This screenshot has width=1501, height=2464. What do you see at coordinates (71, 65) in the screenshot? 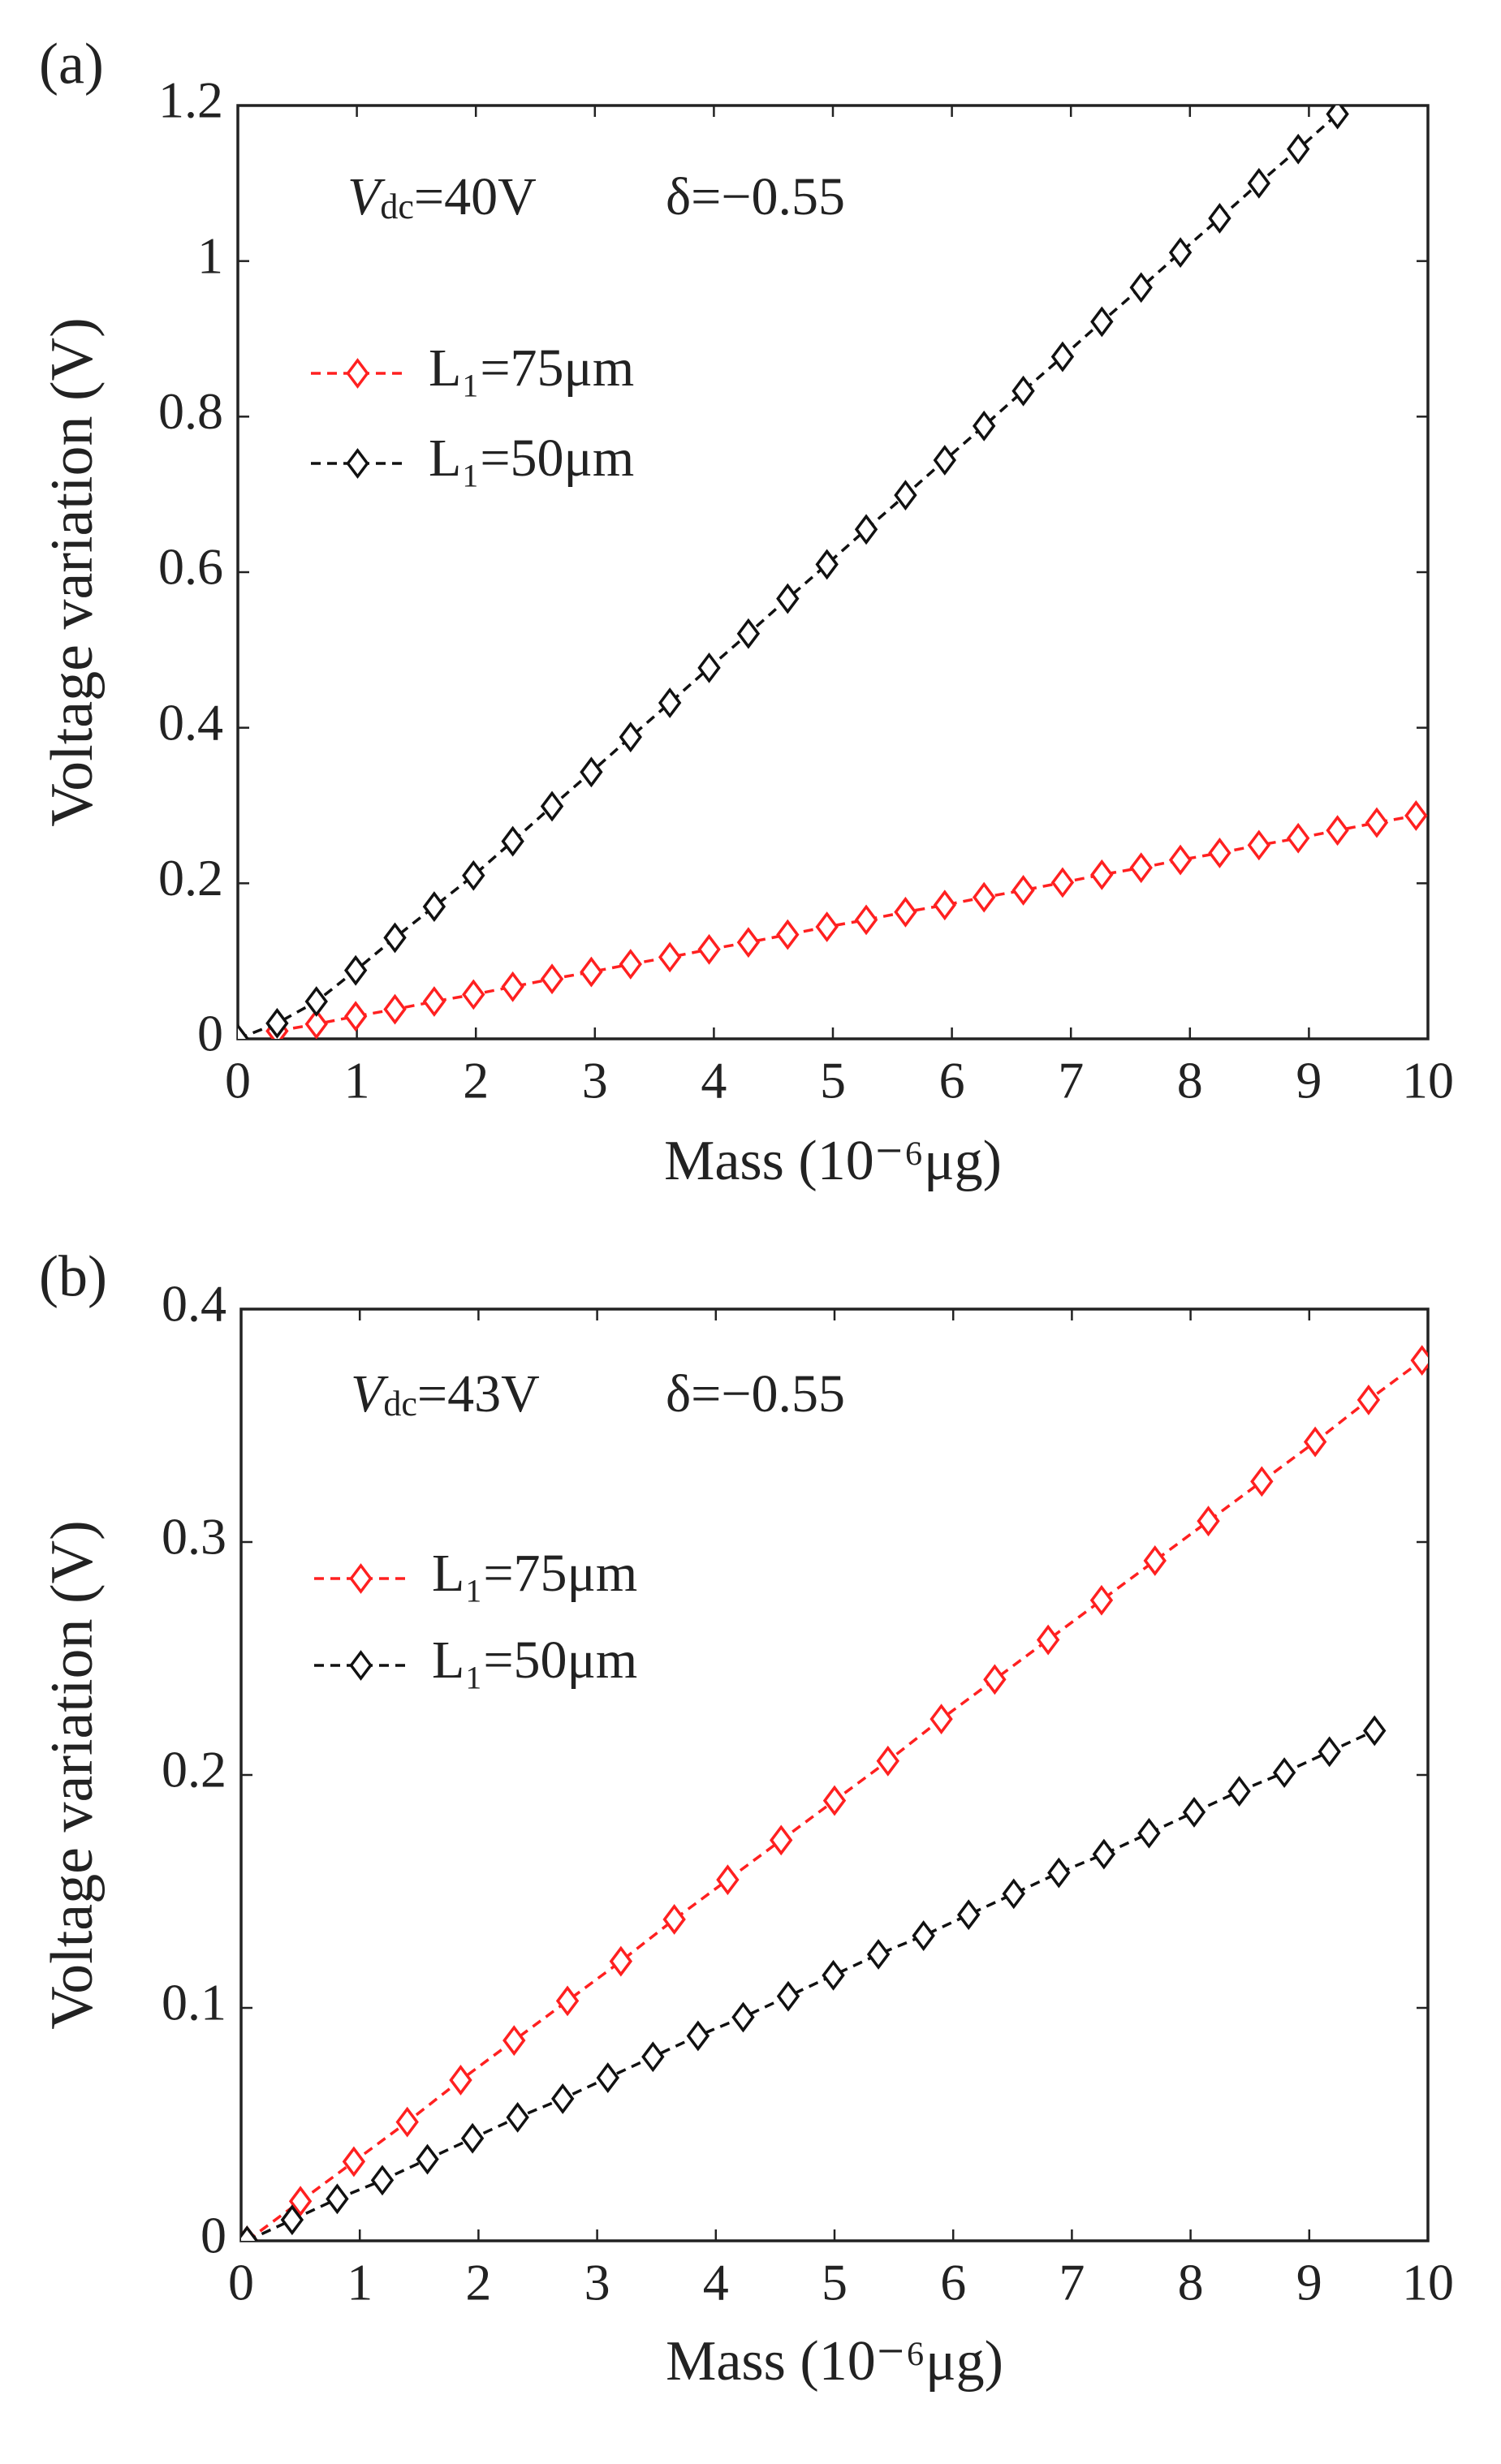
I see `panel-label: (a)` at bounding box center [71, 65].